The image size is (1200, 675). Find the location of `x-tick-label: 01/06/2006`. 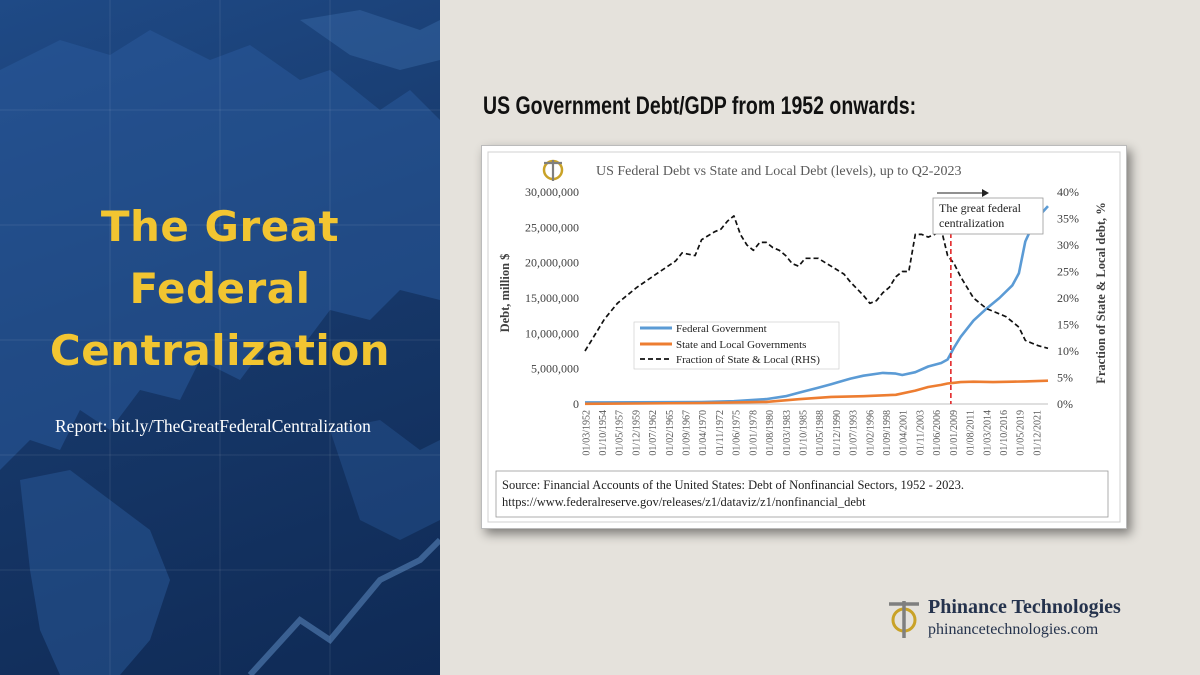

x-tick-label: 01/06/2006 is located at coordinates (937, 433).